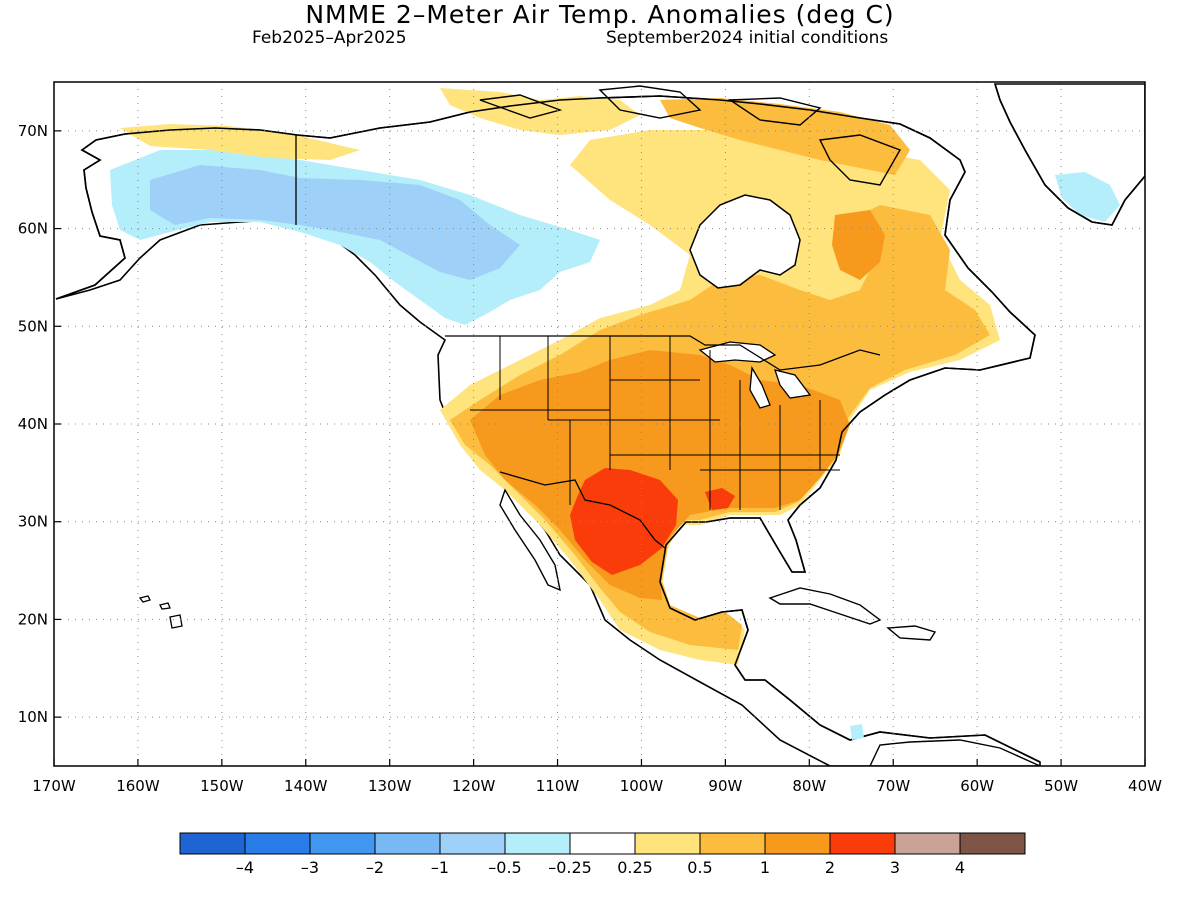  Describe the element at coordinates (857, 732) in the screenshot. I see `anomaly-negative-caribbean` at that location.